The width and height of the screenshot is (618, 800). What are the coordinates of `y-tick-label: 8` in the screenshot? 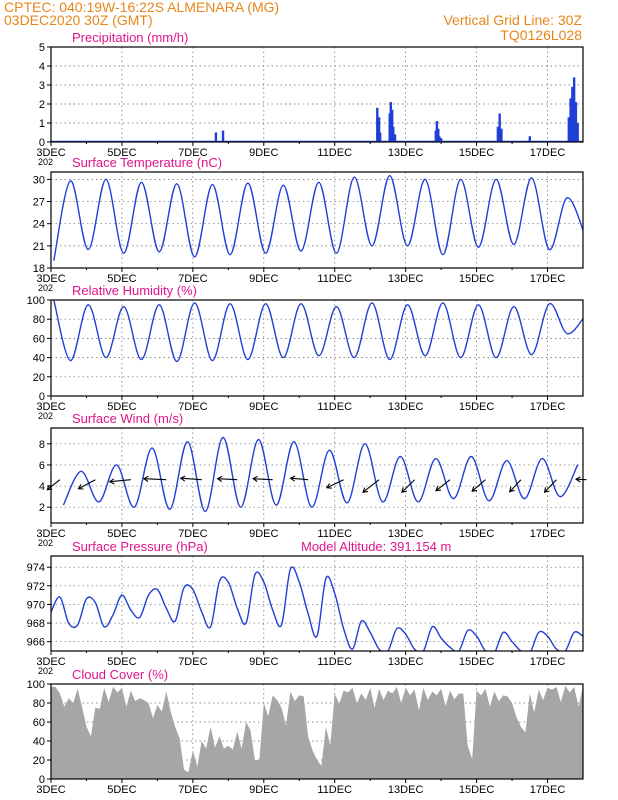 It's located at (42, 445).